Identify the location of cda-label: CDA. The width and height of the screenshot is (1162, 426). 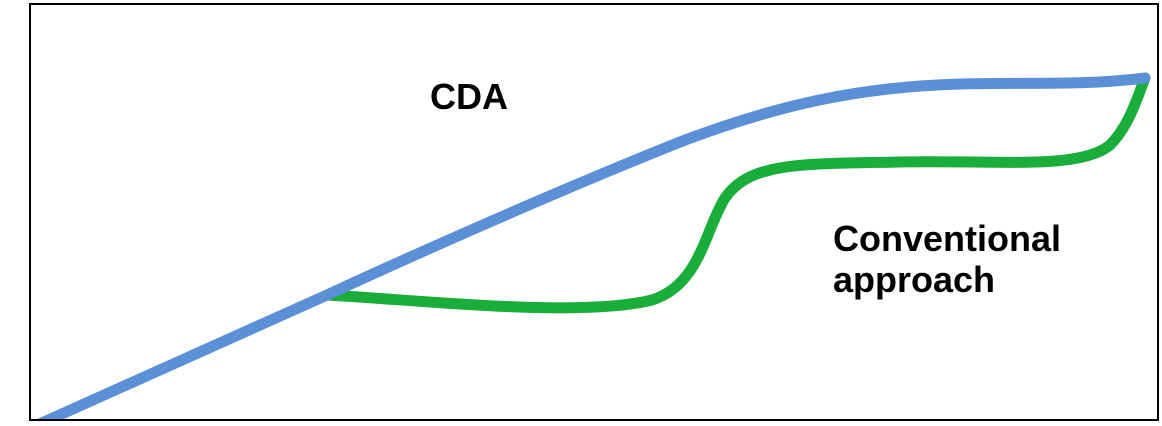
(469, 96).